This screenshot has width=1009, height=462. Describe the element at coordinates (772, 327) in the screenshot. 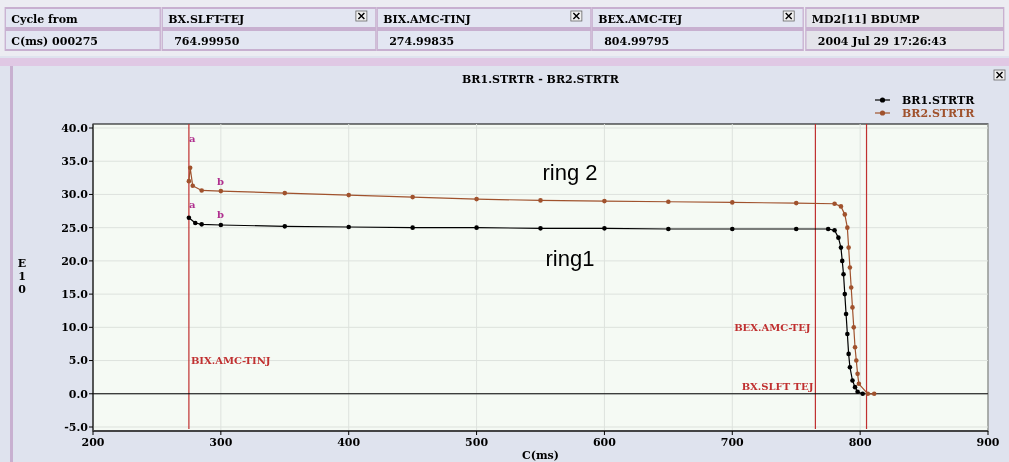

I see `ref-line-label: BEX.AMC-TEJ` at that location.